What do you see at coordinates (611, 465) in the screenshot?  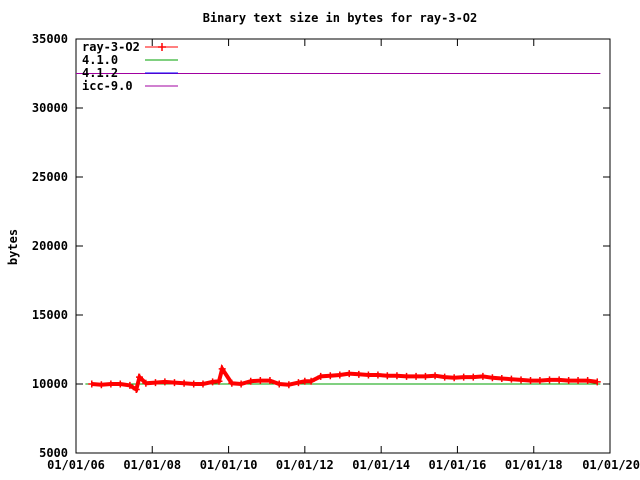 I see `x-tick-label: 01/01/20` at bounding box center [611, 465].